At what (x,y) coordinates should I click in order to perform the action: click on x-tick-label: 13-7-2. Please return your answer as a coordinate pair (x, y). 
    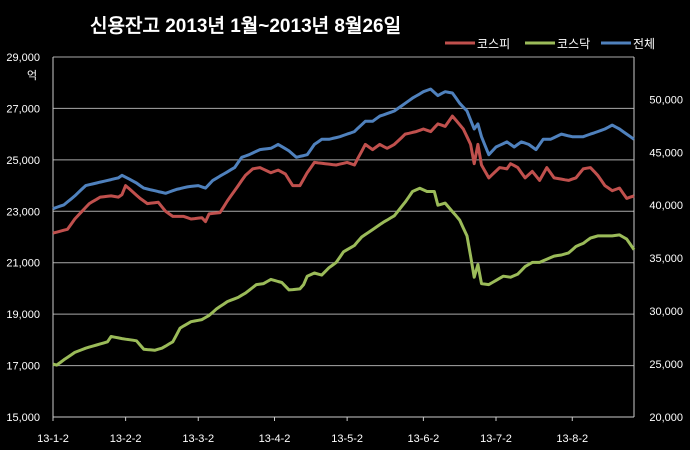
    Looking at the image, I should click on (496, 439).